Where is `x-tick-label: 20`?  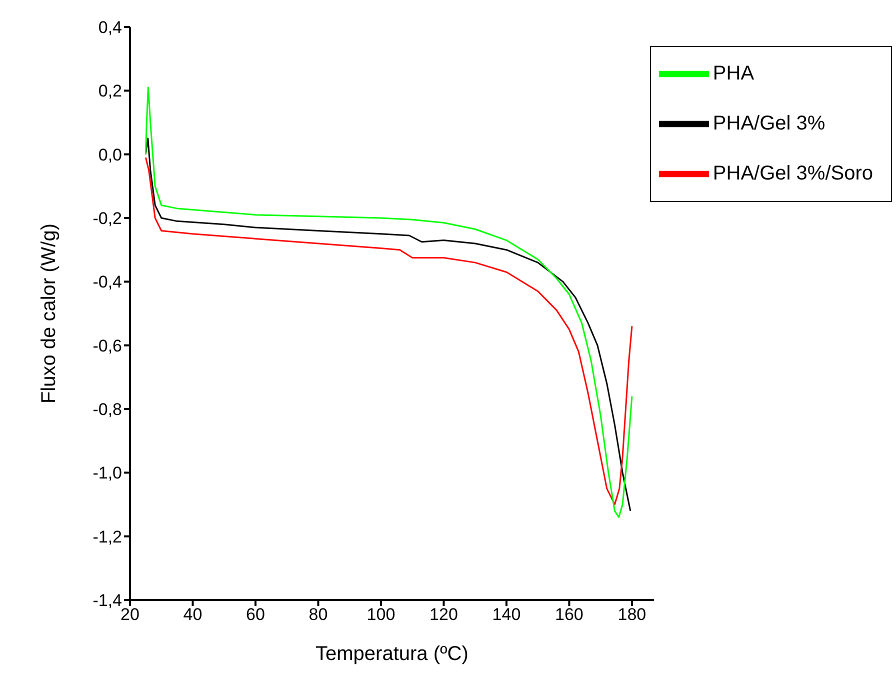 x-tick-label: 20 is located at coordinates (130, 614).